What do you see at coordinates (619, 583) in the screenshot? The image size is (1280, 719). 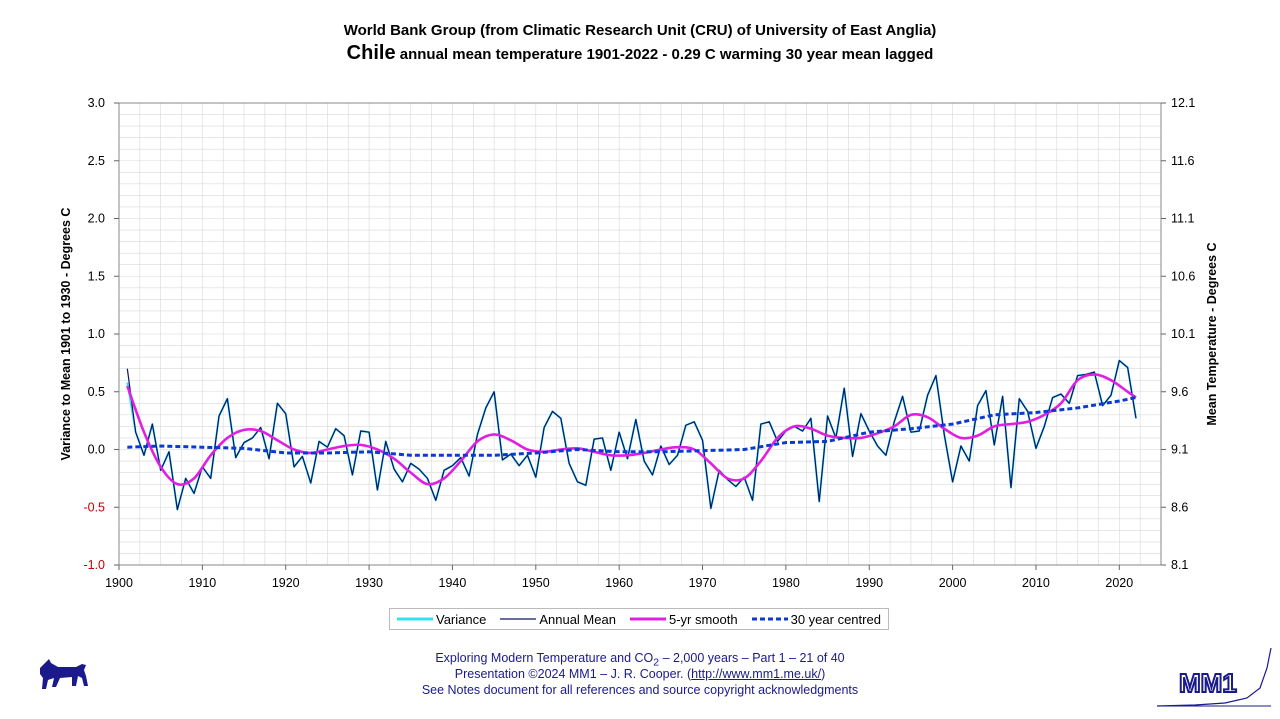 I see `x-tick-label: 1960` at bounding box center [619, 583].